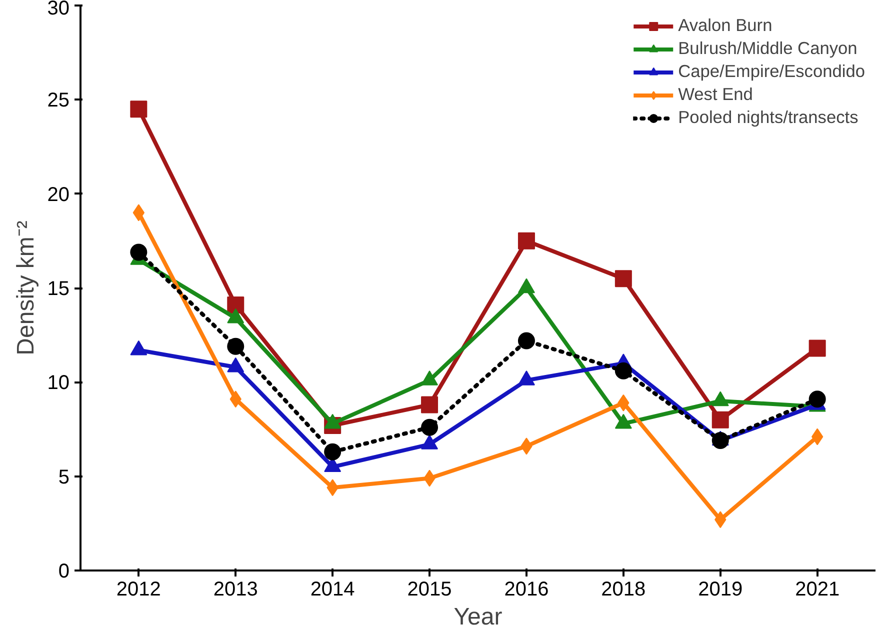 The width and height of the screenshot is (886, 643). Describe the element at coordinates (332, 589) in the screenshot. I see `x-tick-label: 2014` at that location.